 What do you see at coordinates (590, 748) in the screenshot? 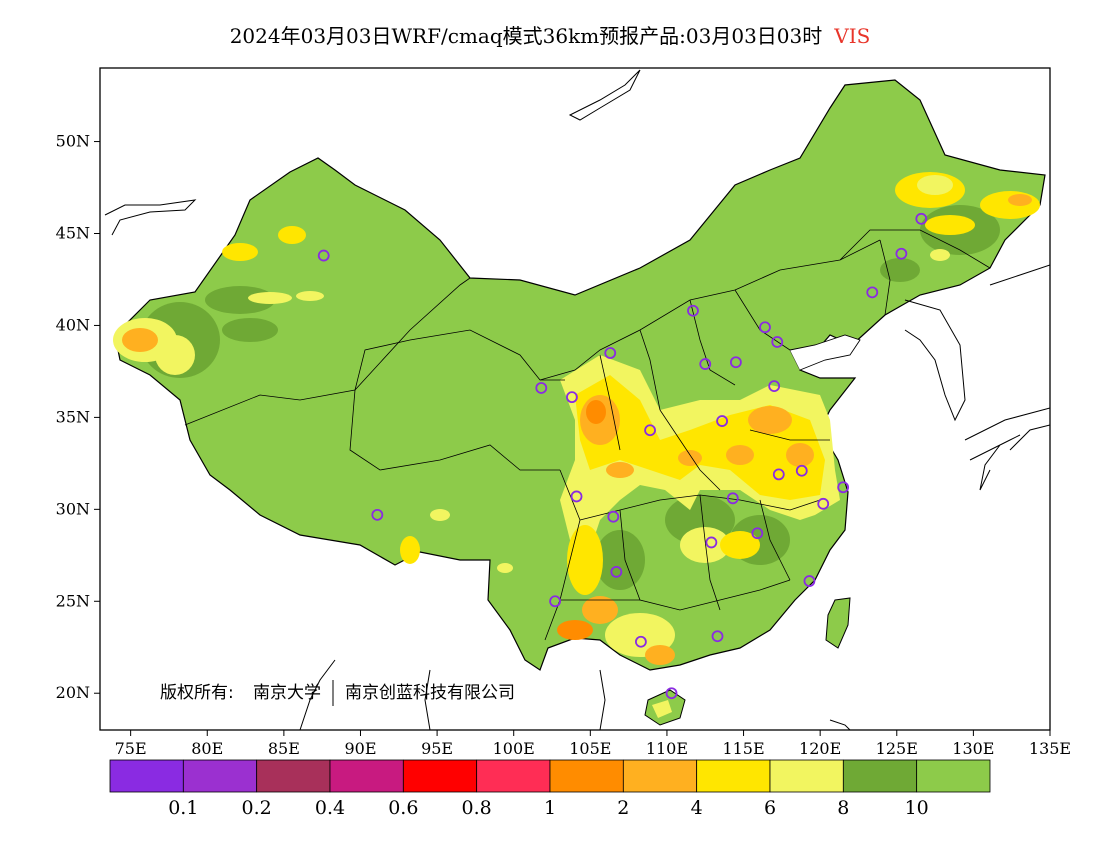
I see `lon-tick-label: 105E` at bounding box center [590, 748].